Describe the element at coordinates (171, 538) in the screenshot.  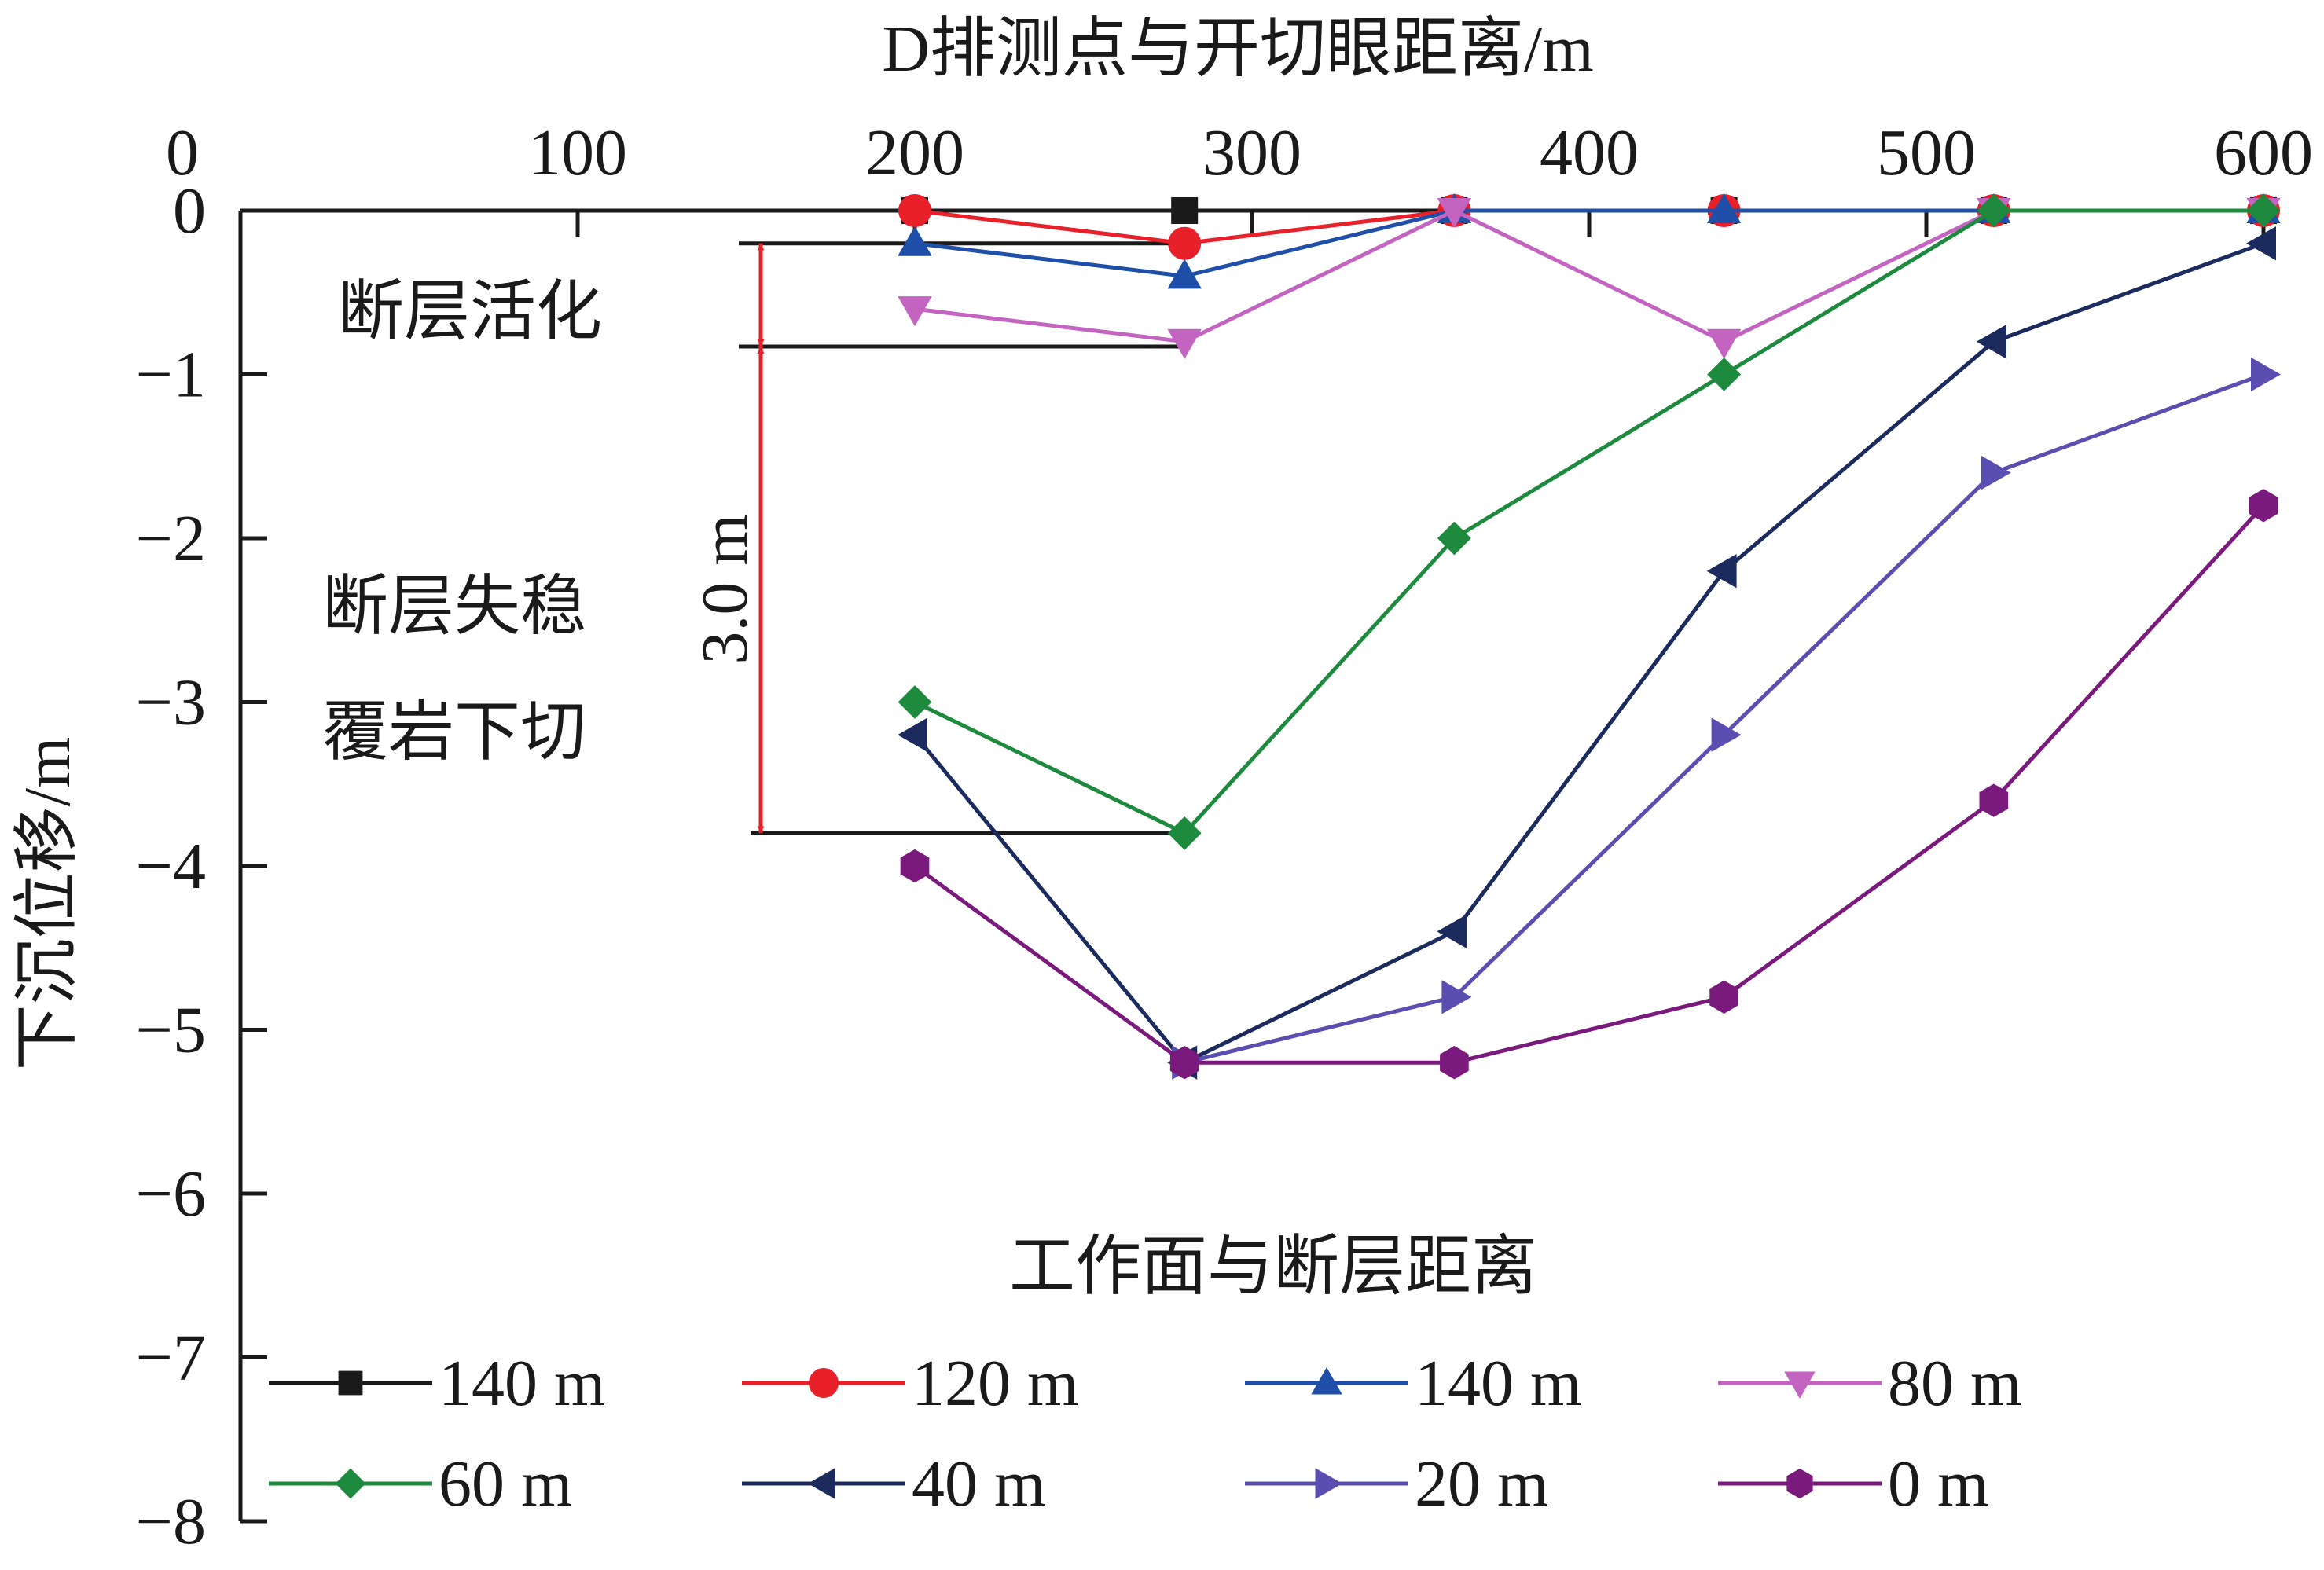
I see `y-tick-label: −2` at that location.